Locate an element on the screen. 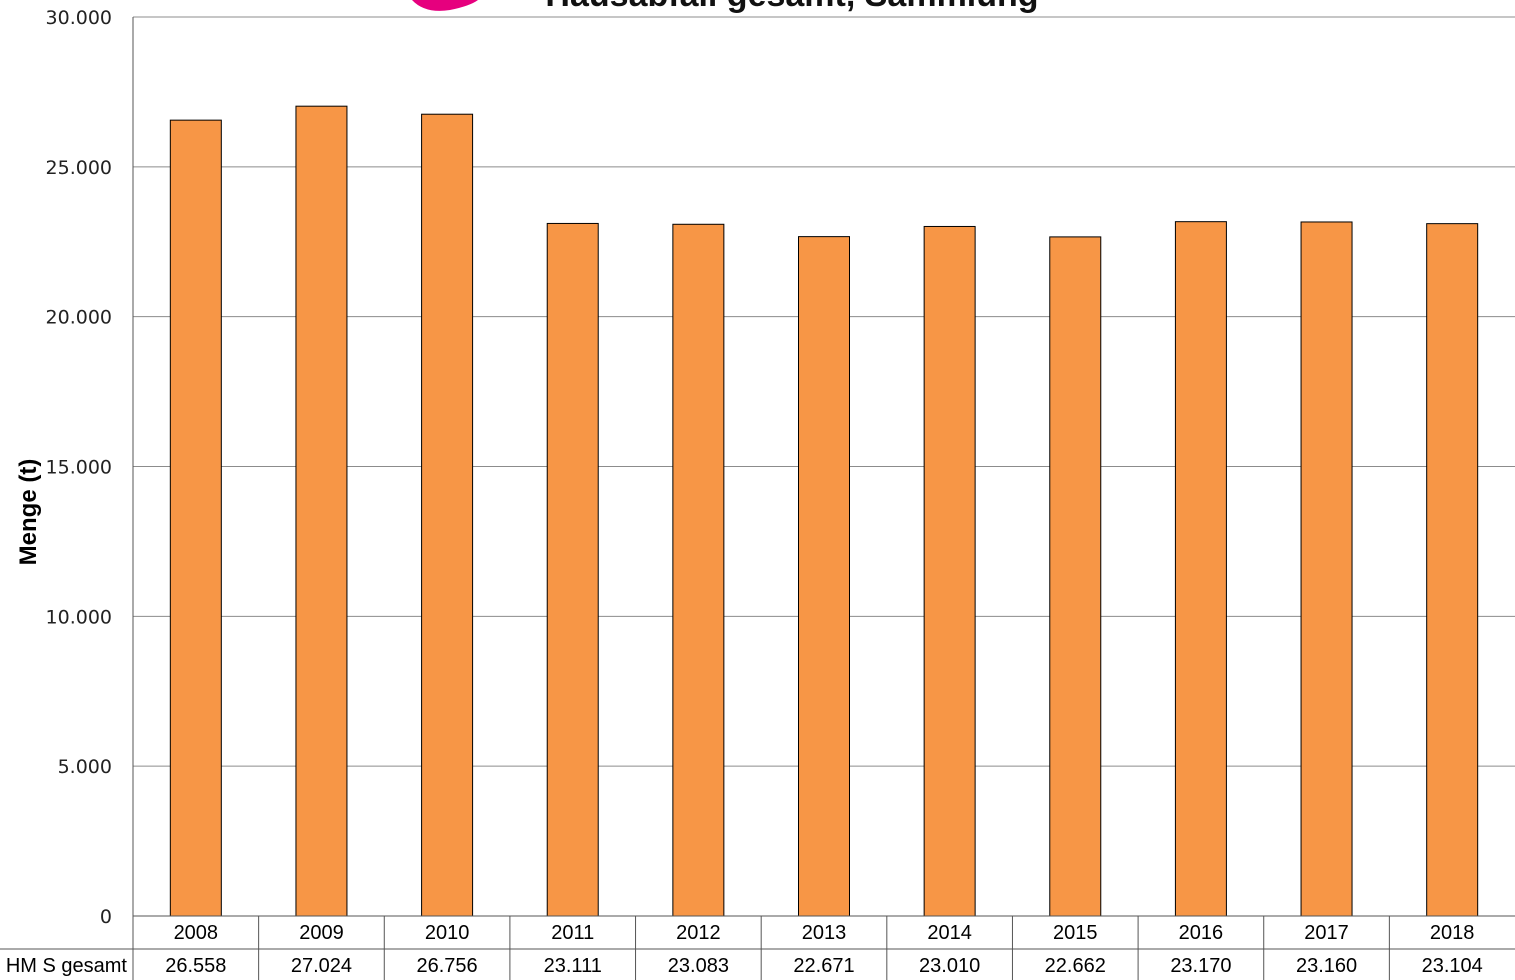 This screenshot has width=1515, height=980. value-label: 23.083 is located at coordinates (698, 966).